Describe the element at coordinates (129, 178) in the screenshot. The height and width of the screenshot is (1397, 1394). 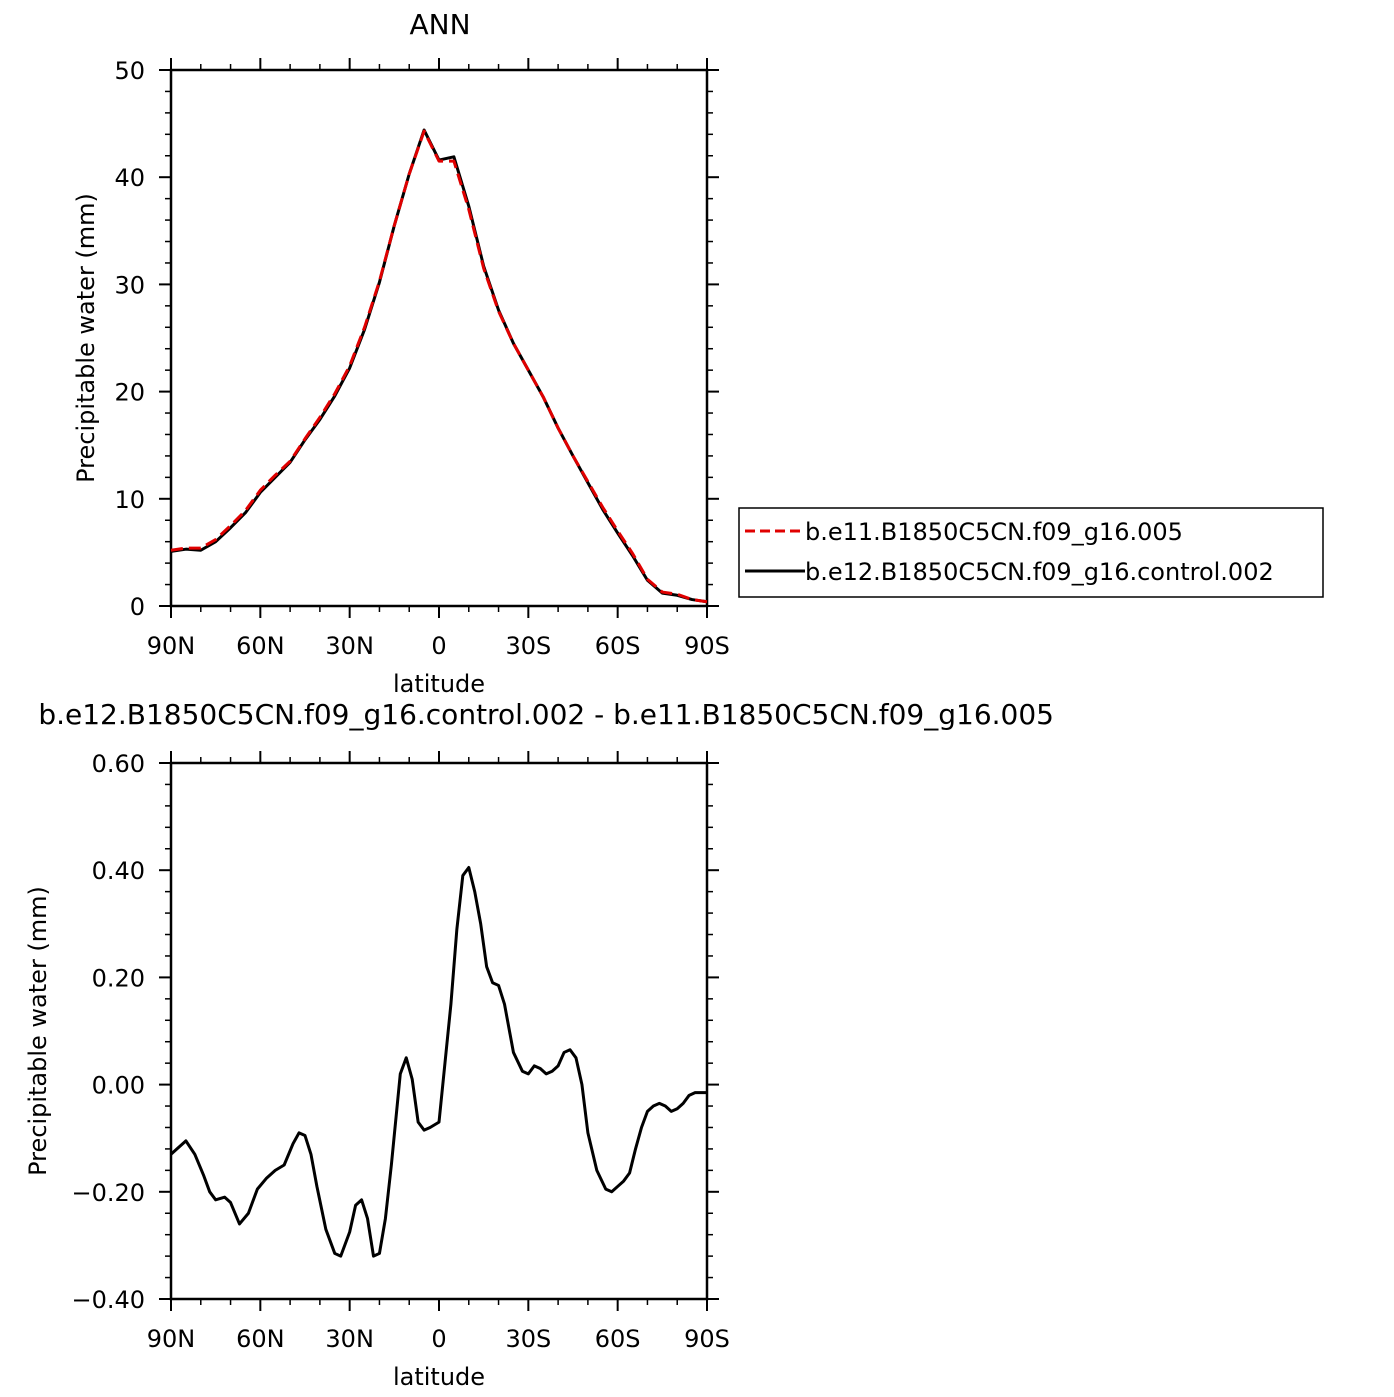
I see `y-tick-label-0-4: 40` at that location.